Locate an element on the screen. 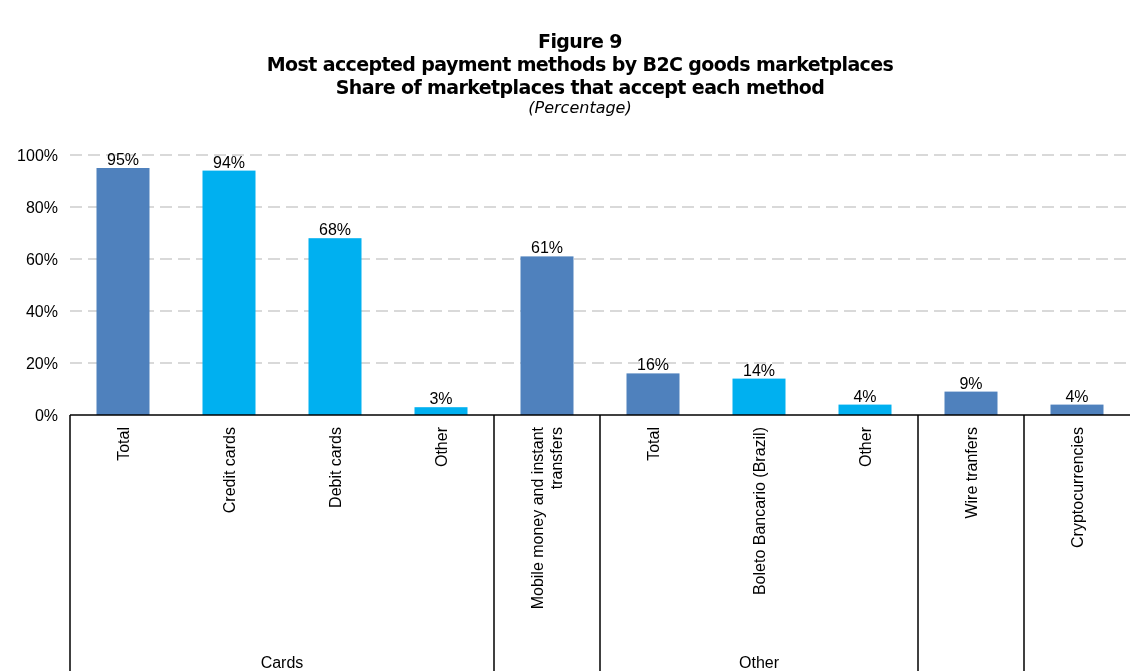 This screenshot has height=671, width=1130. data-label: 9% is located at coordinates (971, 383).